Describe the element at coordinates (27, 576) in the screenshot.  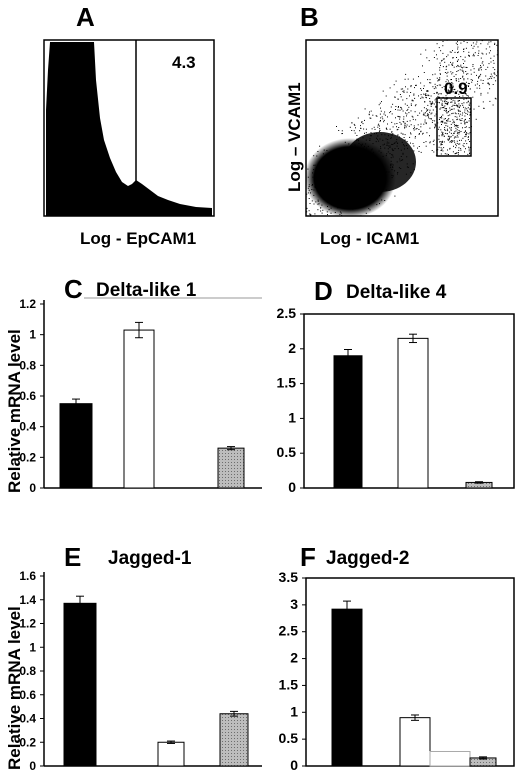
I see `y-tick-label: 1.6` at that location.